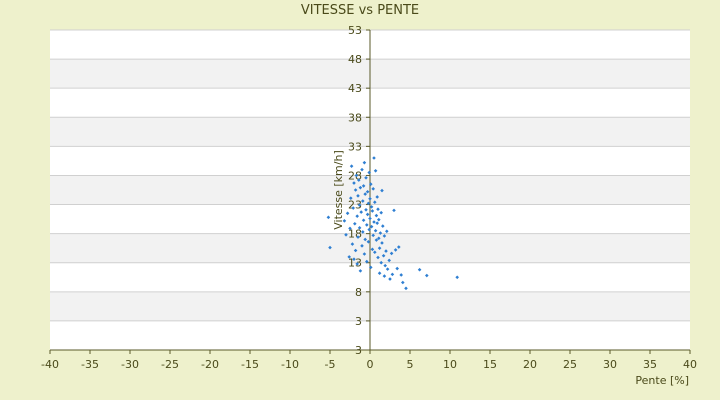 This screenshot has height=400, width=720. I want to click on x-tick-label: 35, so click(650, 364).